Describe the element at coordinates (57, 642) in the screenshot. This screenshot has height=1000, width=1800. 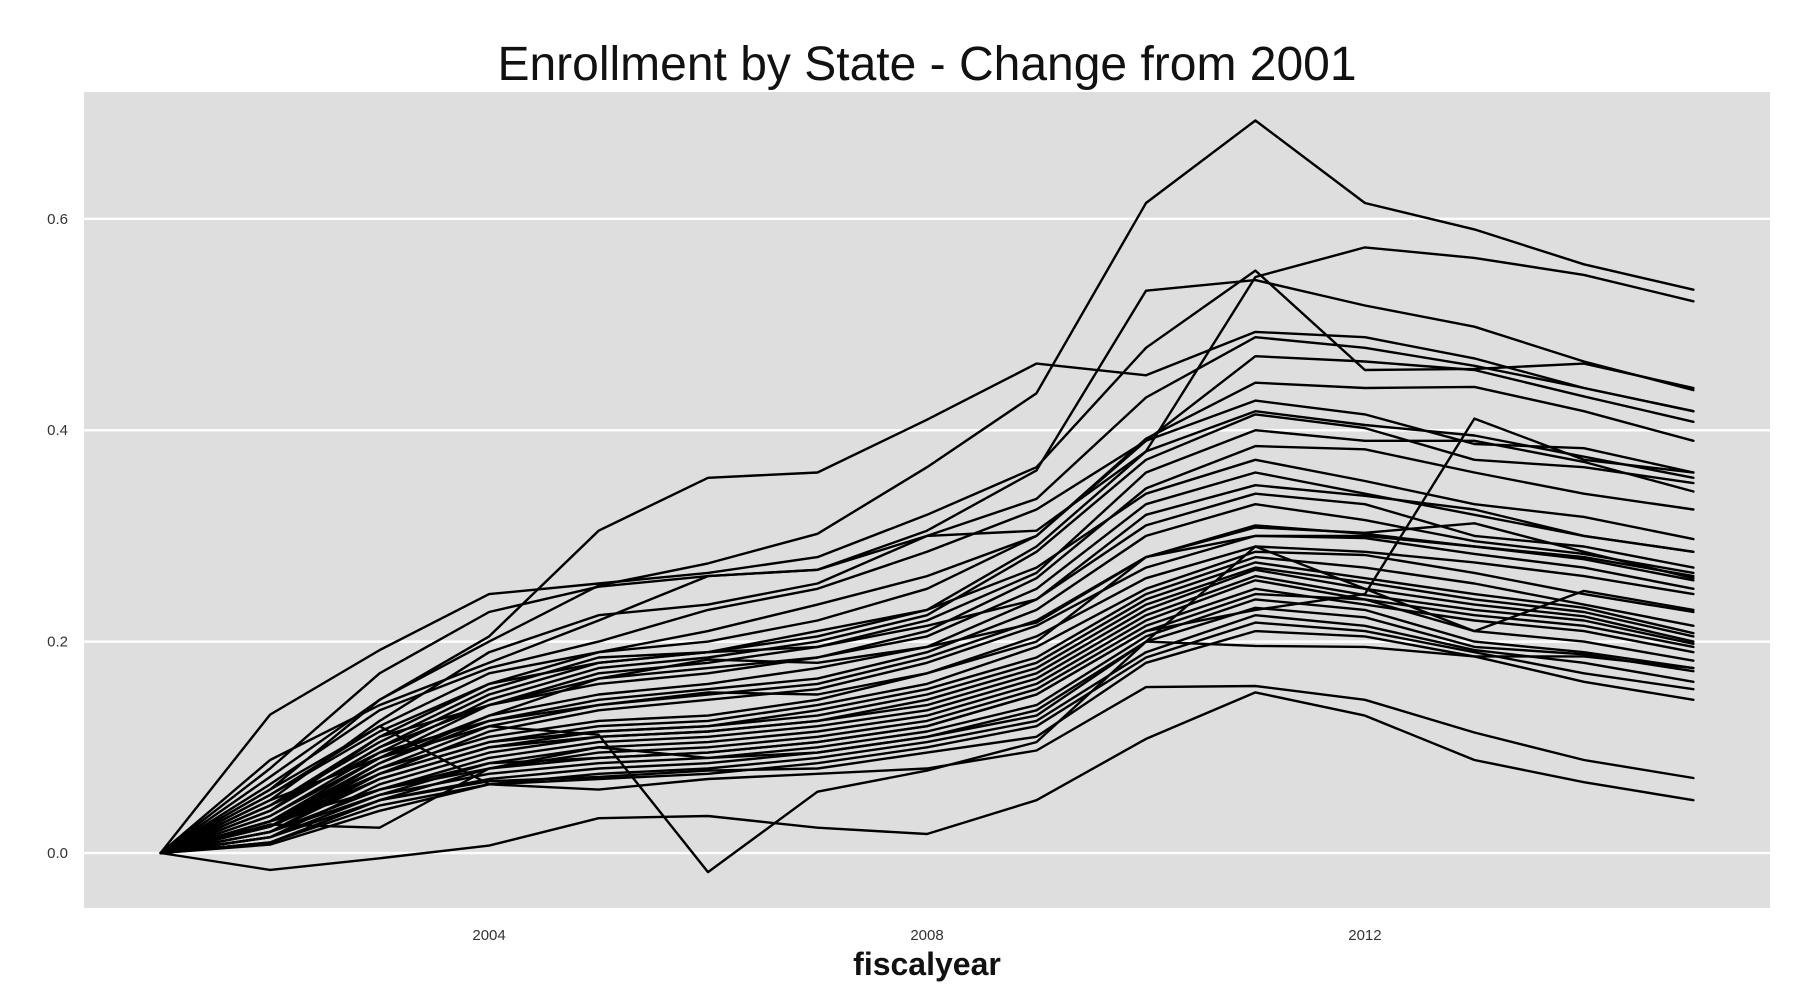
I see `y-tick-label: 0.2` at that location.